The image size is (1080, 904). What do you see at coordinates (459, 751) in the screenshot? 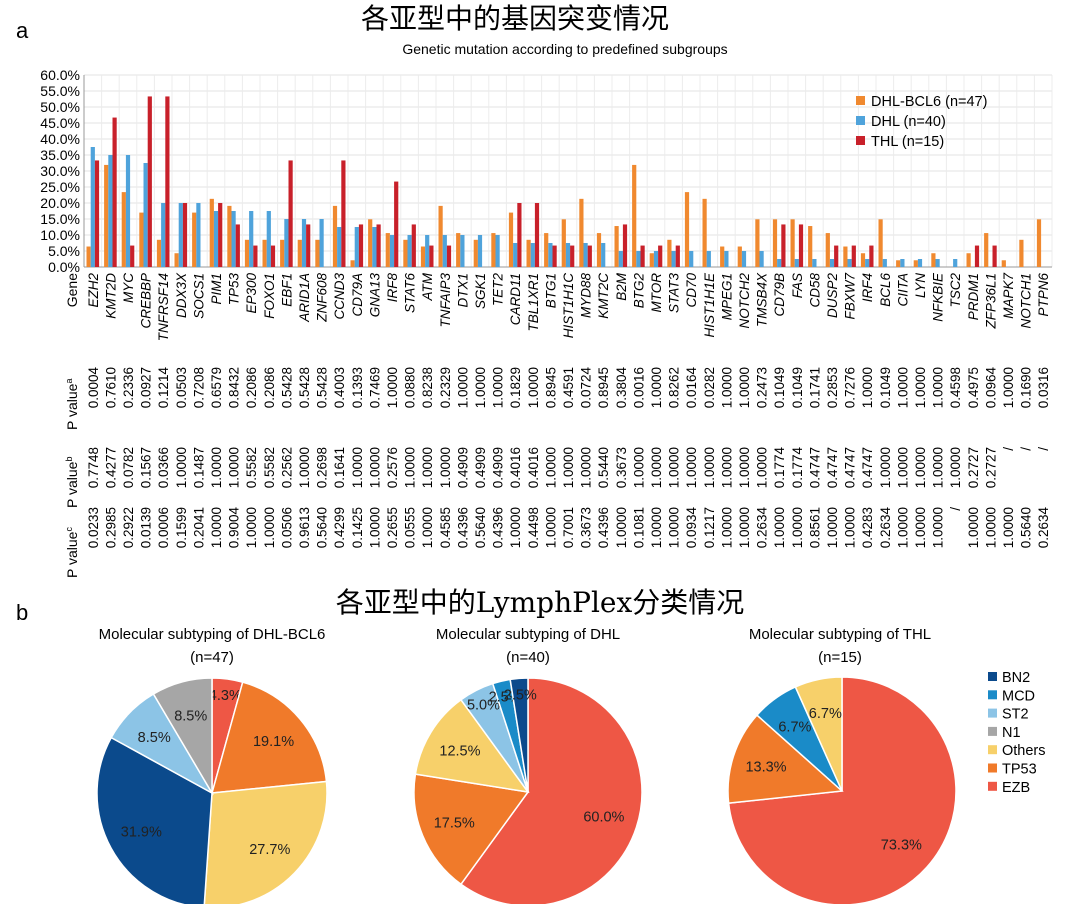
I see `pie-data-label: 12.5%` at bounding box center [459, 751].